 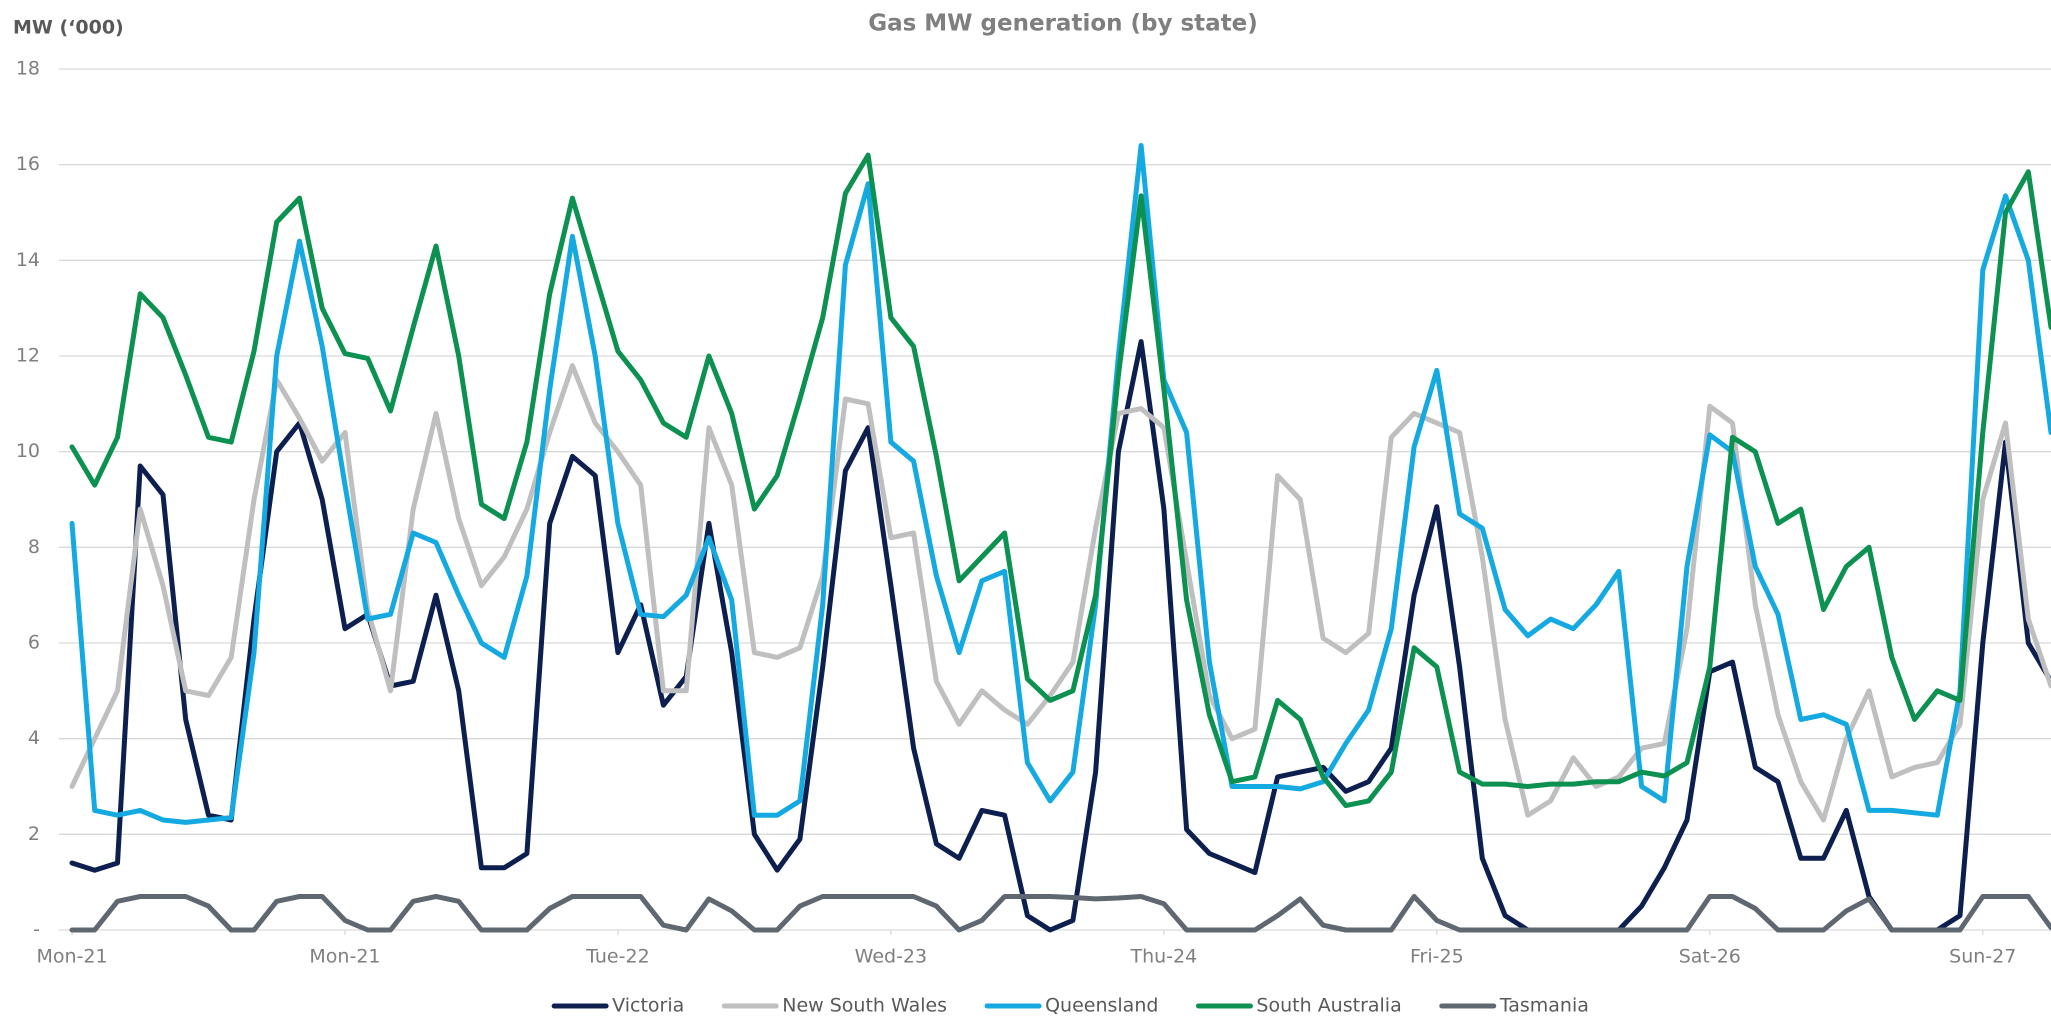 What do you see at coordinates (34, 547) in the screenshot?
I see `y-tick-label: 8` at bounding box center [34, 547].